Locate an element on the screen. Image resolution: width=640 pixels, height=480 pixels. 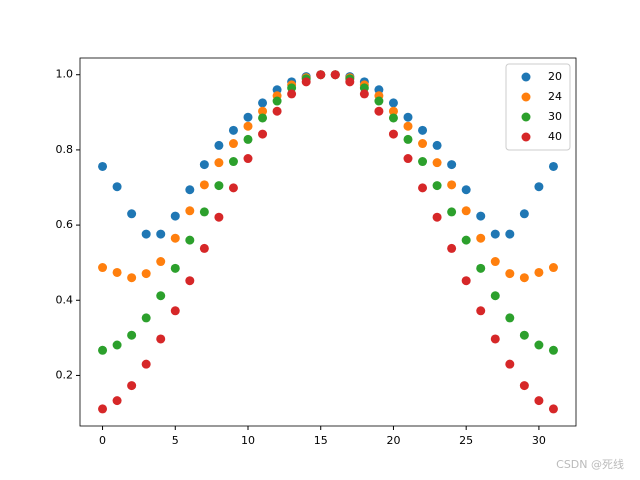
legend-label: 30 is located at coordinates (555, 116).